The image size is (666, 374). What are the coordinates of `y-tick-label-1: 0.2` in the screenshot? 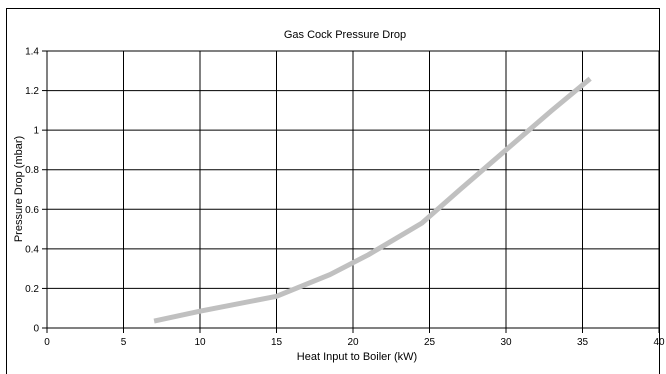 It's located at (32, 289).